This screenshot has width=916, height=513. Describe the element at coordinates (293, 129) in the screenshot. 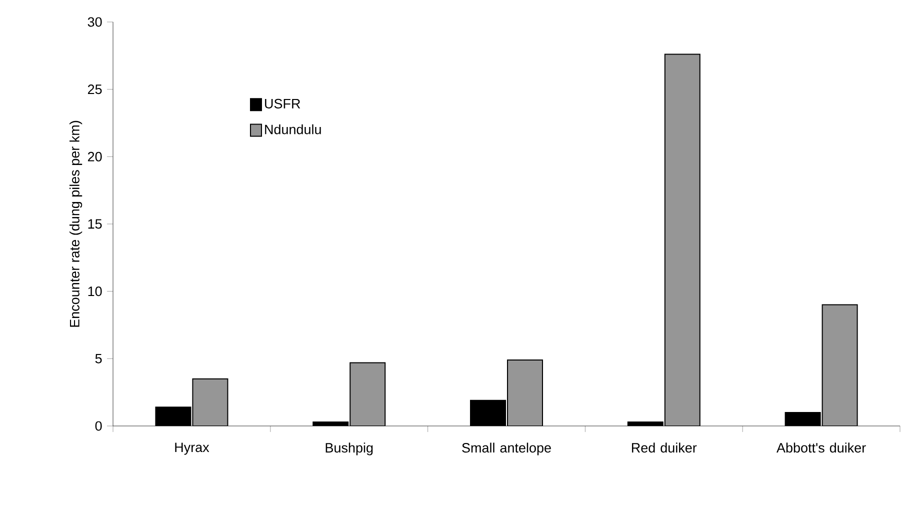

I see `legend-label: Ndundulu` at that location.